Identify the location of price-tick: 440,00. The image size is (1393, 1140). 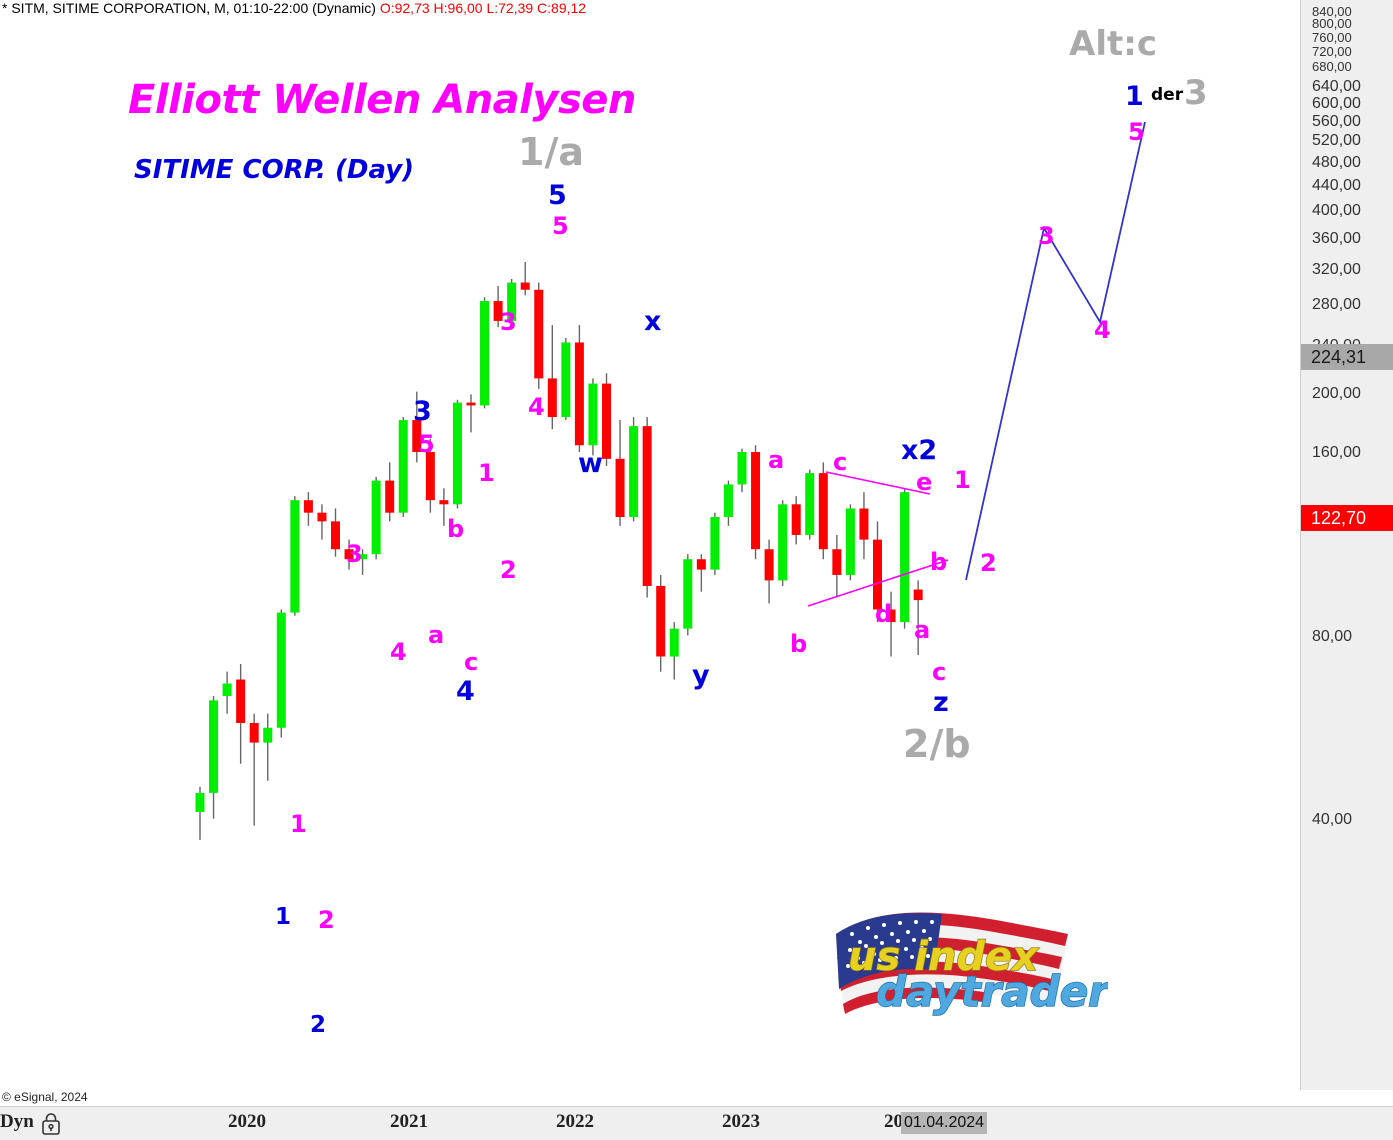
(1336, 185).